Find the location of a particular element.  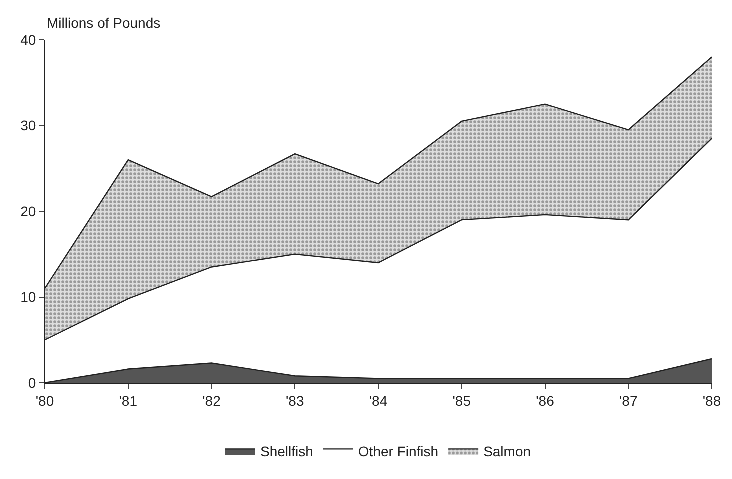

y-axis-title: Millions of Pounds is located at coordinates (104, 23).